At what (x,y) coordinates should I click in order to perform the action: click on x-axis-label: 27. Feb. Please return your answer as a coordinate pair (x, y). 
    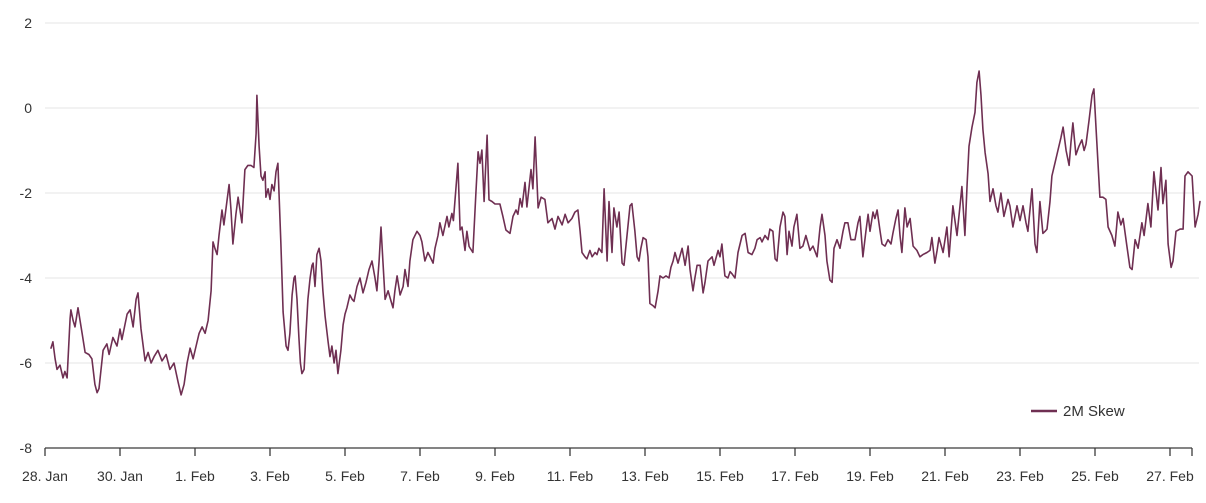
    Looking at the image, I should click on (1170, 476).